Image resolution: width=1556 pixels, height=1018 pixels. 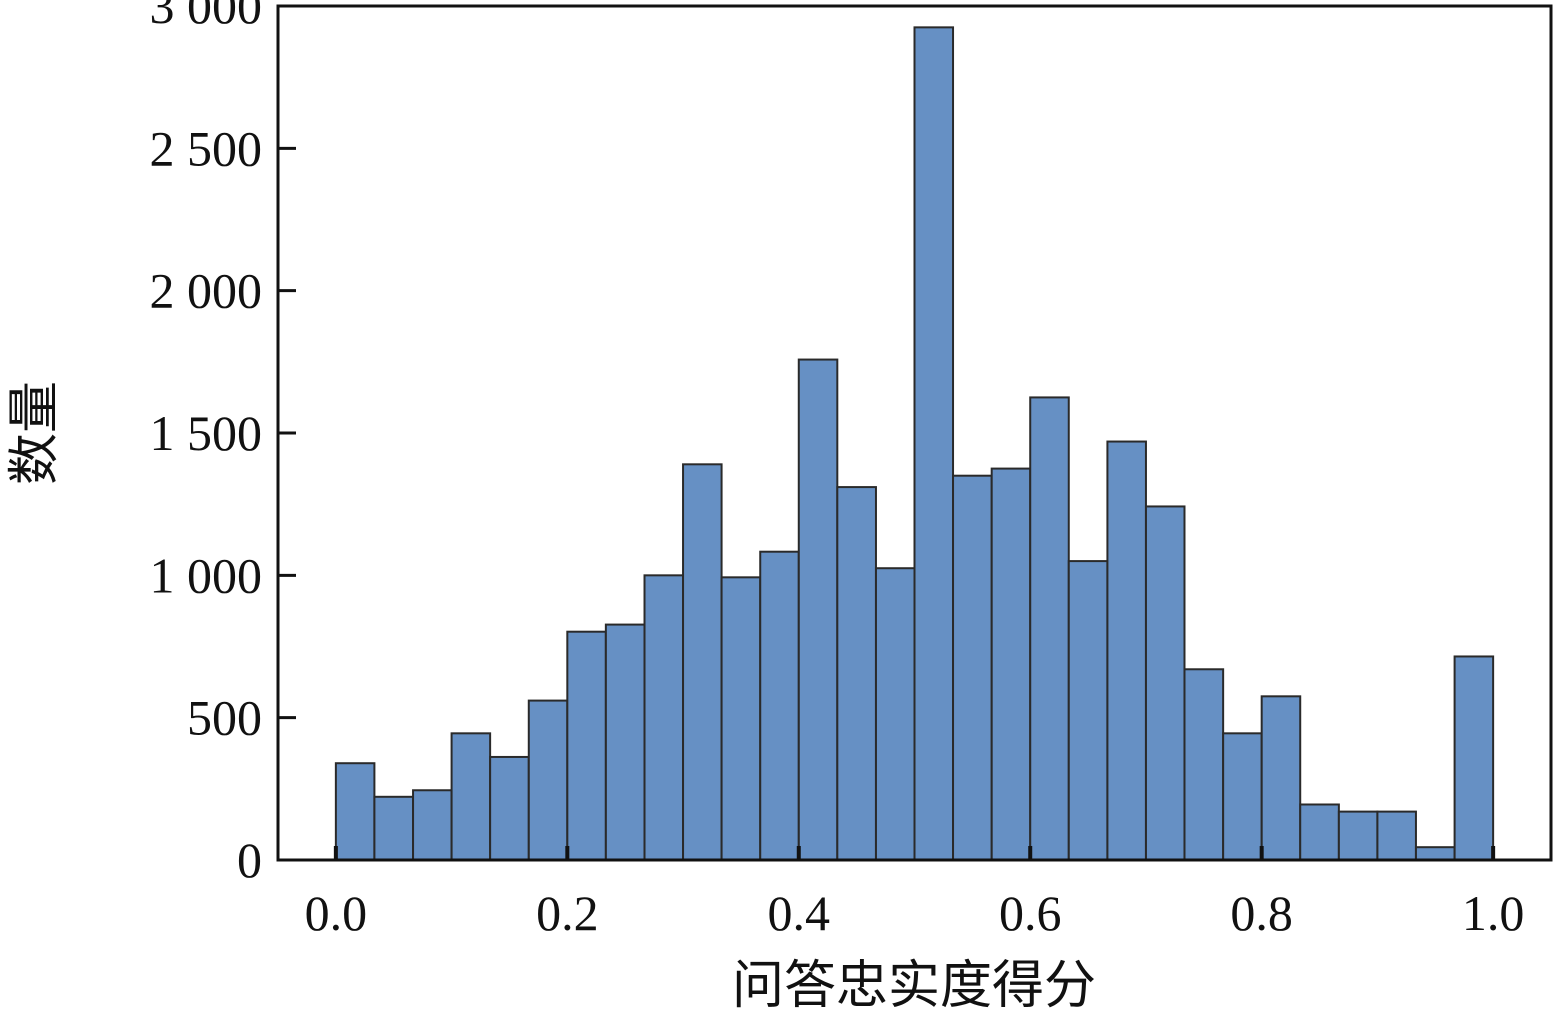 I want to click on y-tick-label: 0, so click(x=249, y=860).